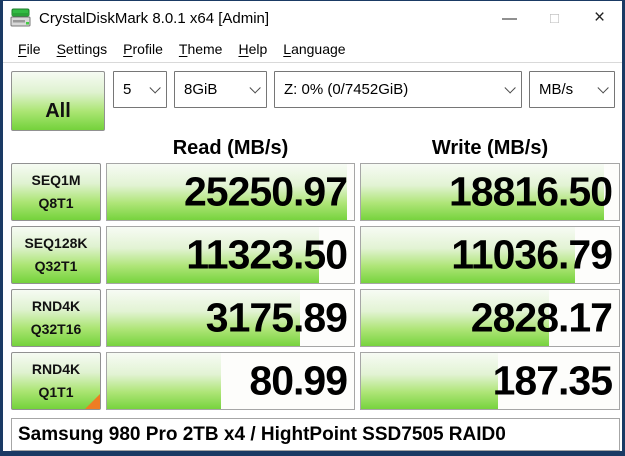 This screenshot has width=625, height=456. Describe the element at coordinates (312, 18) in the screenshot. I see `title-bar: CrystalDiskMark 8.0.1 x64 [Admin] — □ ×` at that location.